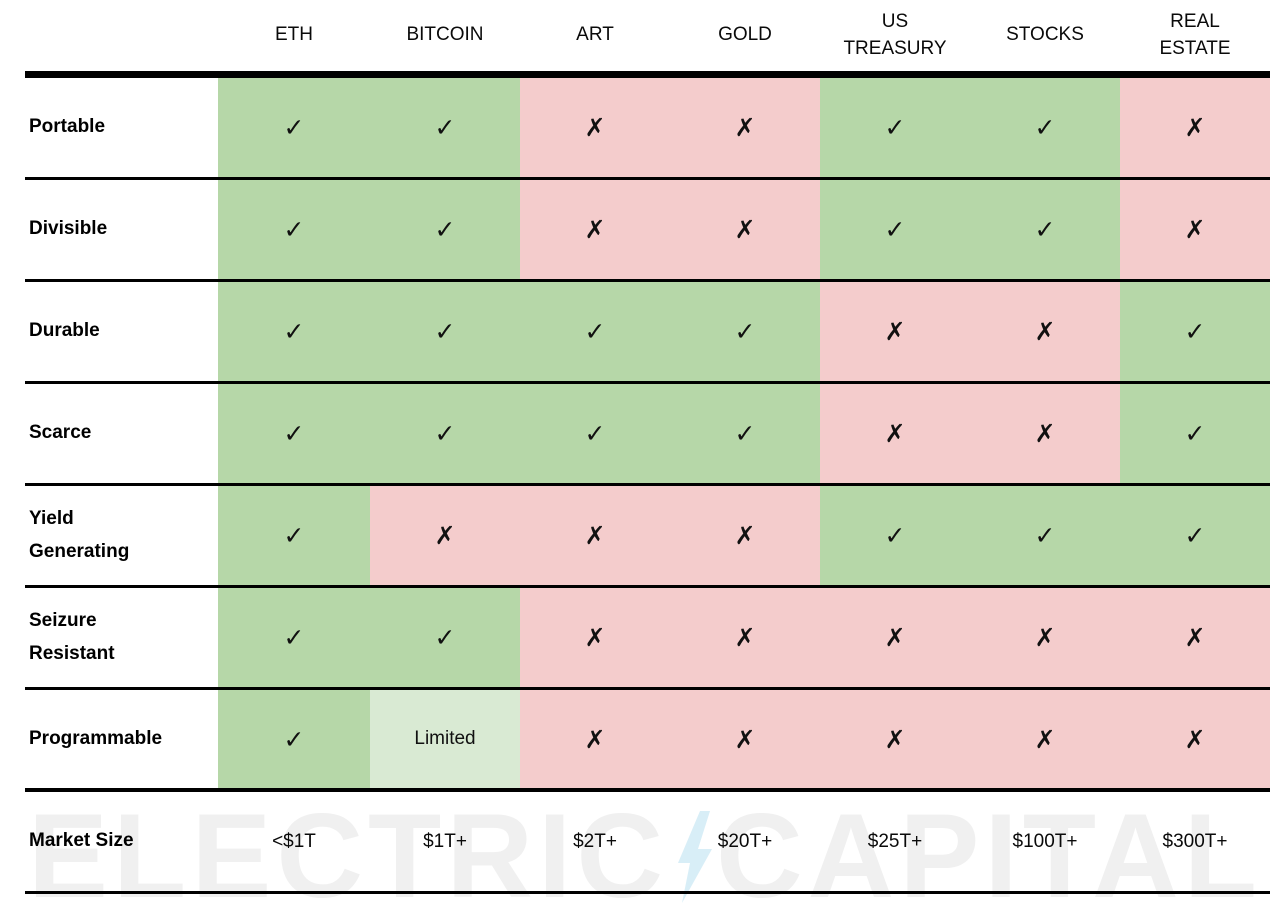 The width and height of the screenshot is (1288, 923). Describe the element at coordinates (595, 739) in the screenshot. I see `cell-programmable-art: ✗` at that location.